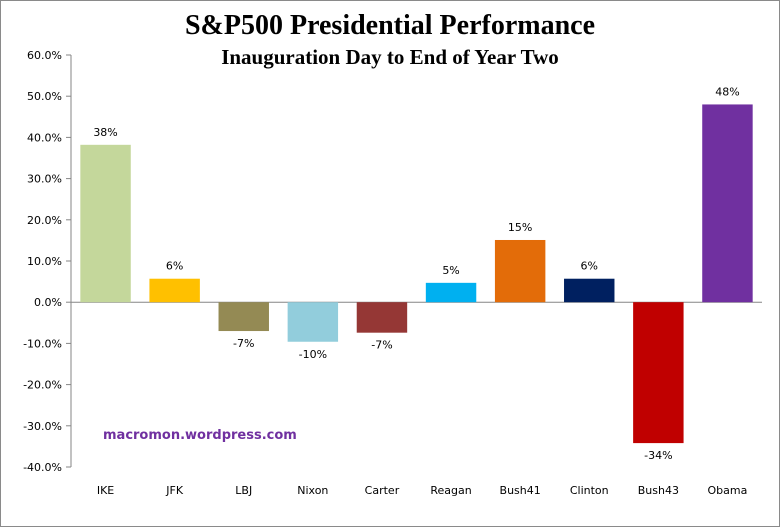  Describe the element at coordinates (44, 55) in the screenshot. I see `y-tick-label: 60.0%` at that location.